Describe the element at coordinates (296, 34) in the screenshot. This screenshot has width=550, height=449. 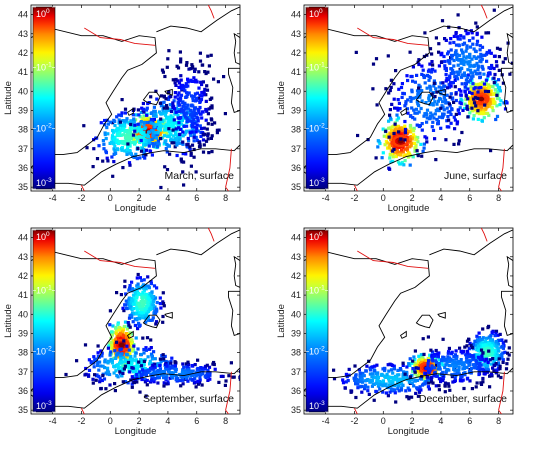
I see `y-tick-label: 43` at that location.